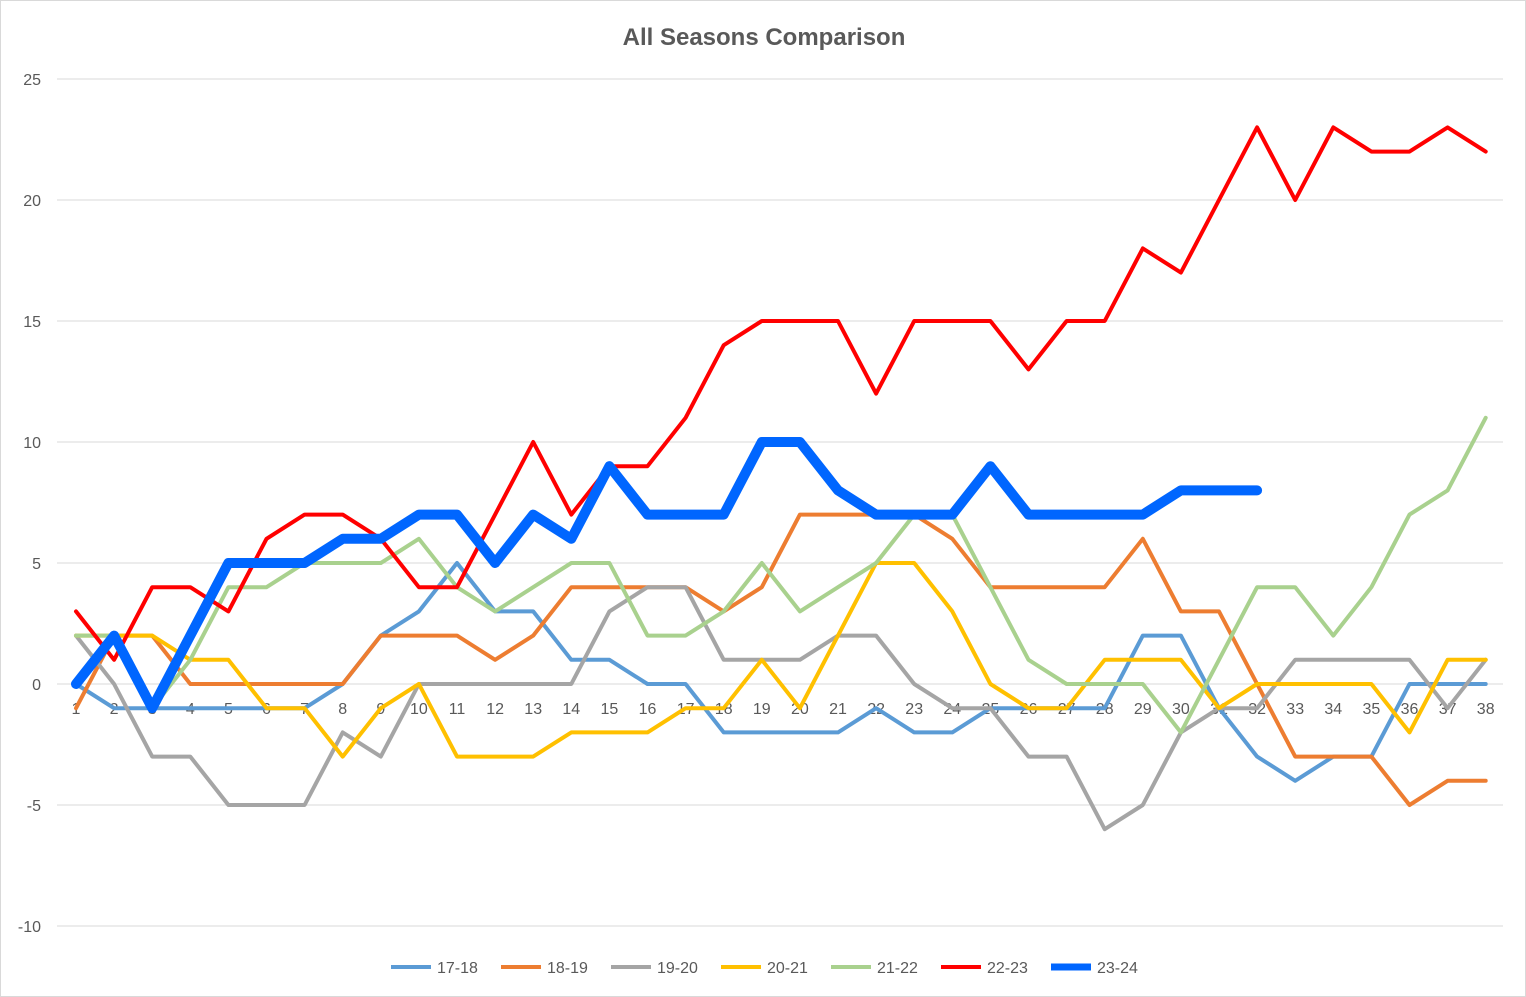 The height and width of the screenshot is (997, 1526). Describe the element at coordinates (495, 709) in the screenshot. I see `x-tick-label-11: 12` at that location.